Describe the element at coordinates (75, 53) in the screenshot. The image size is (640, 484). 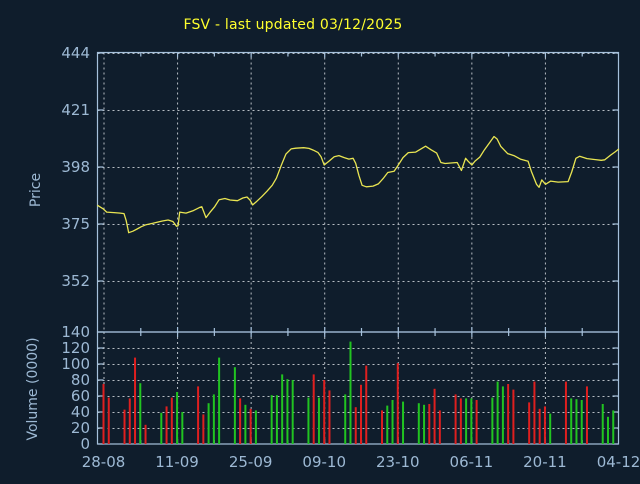
I see `price-tick-label: 444` at that location.